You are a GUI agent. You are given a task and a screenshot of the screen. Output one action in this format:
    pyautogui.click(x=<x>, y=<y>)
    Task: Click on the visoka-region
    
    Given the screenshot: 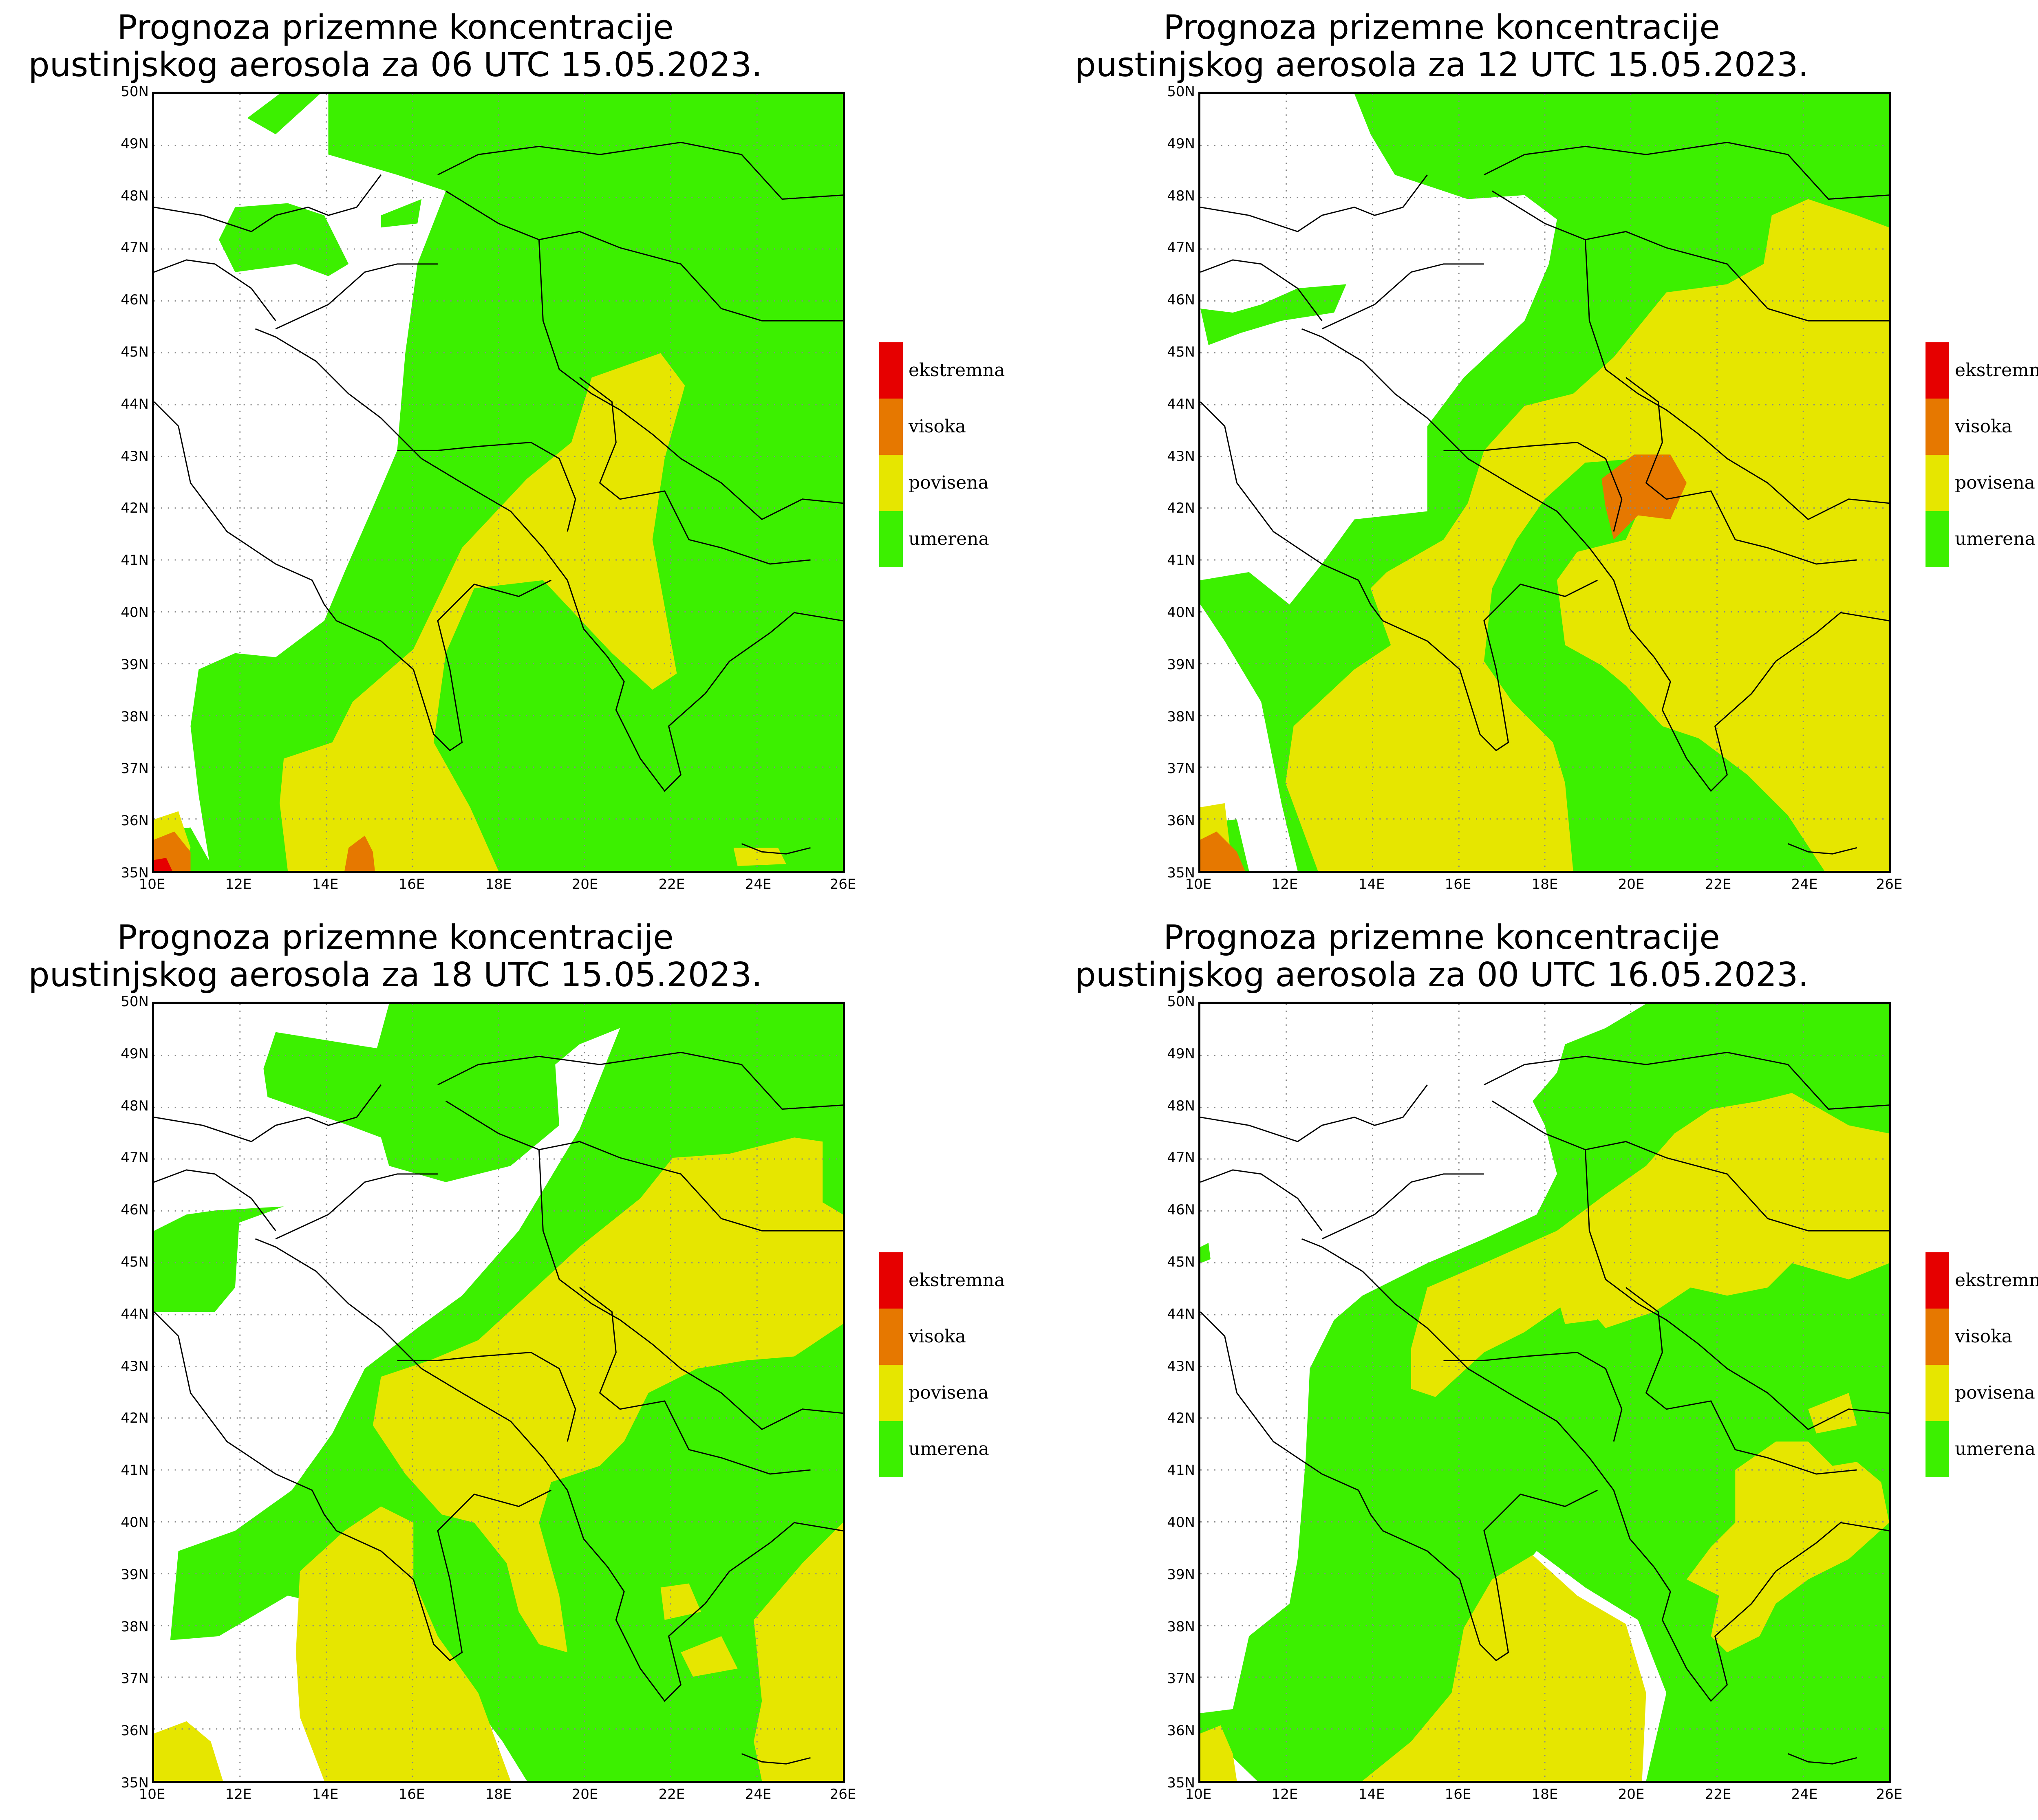 What is the action you would take?
    pyautogui.click(x=1644, y=497)
    